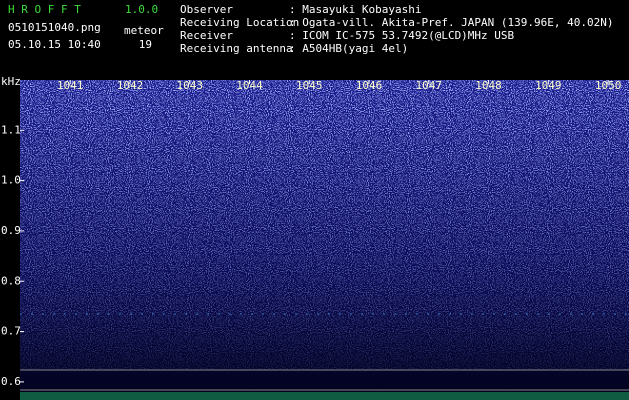 This screenshot has width=629, height=400. What do you see at coordinates (54, 27) in the screenshot?
I see `file-name: 0510151040.png` at bounding box center [54, 27].